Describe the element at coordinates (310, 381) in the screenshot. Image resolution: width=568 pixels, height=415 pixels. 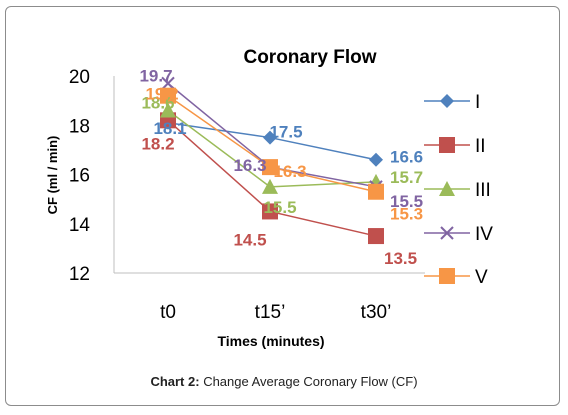
I see `caption-text: Change Average Coronary Flow (CF)` at that location.